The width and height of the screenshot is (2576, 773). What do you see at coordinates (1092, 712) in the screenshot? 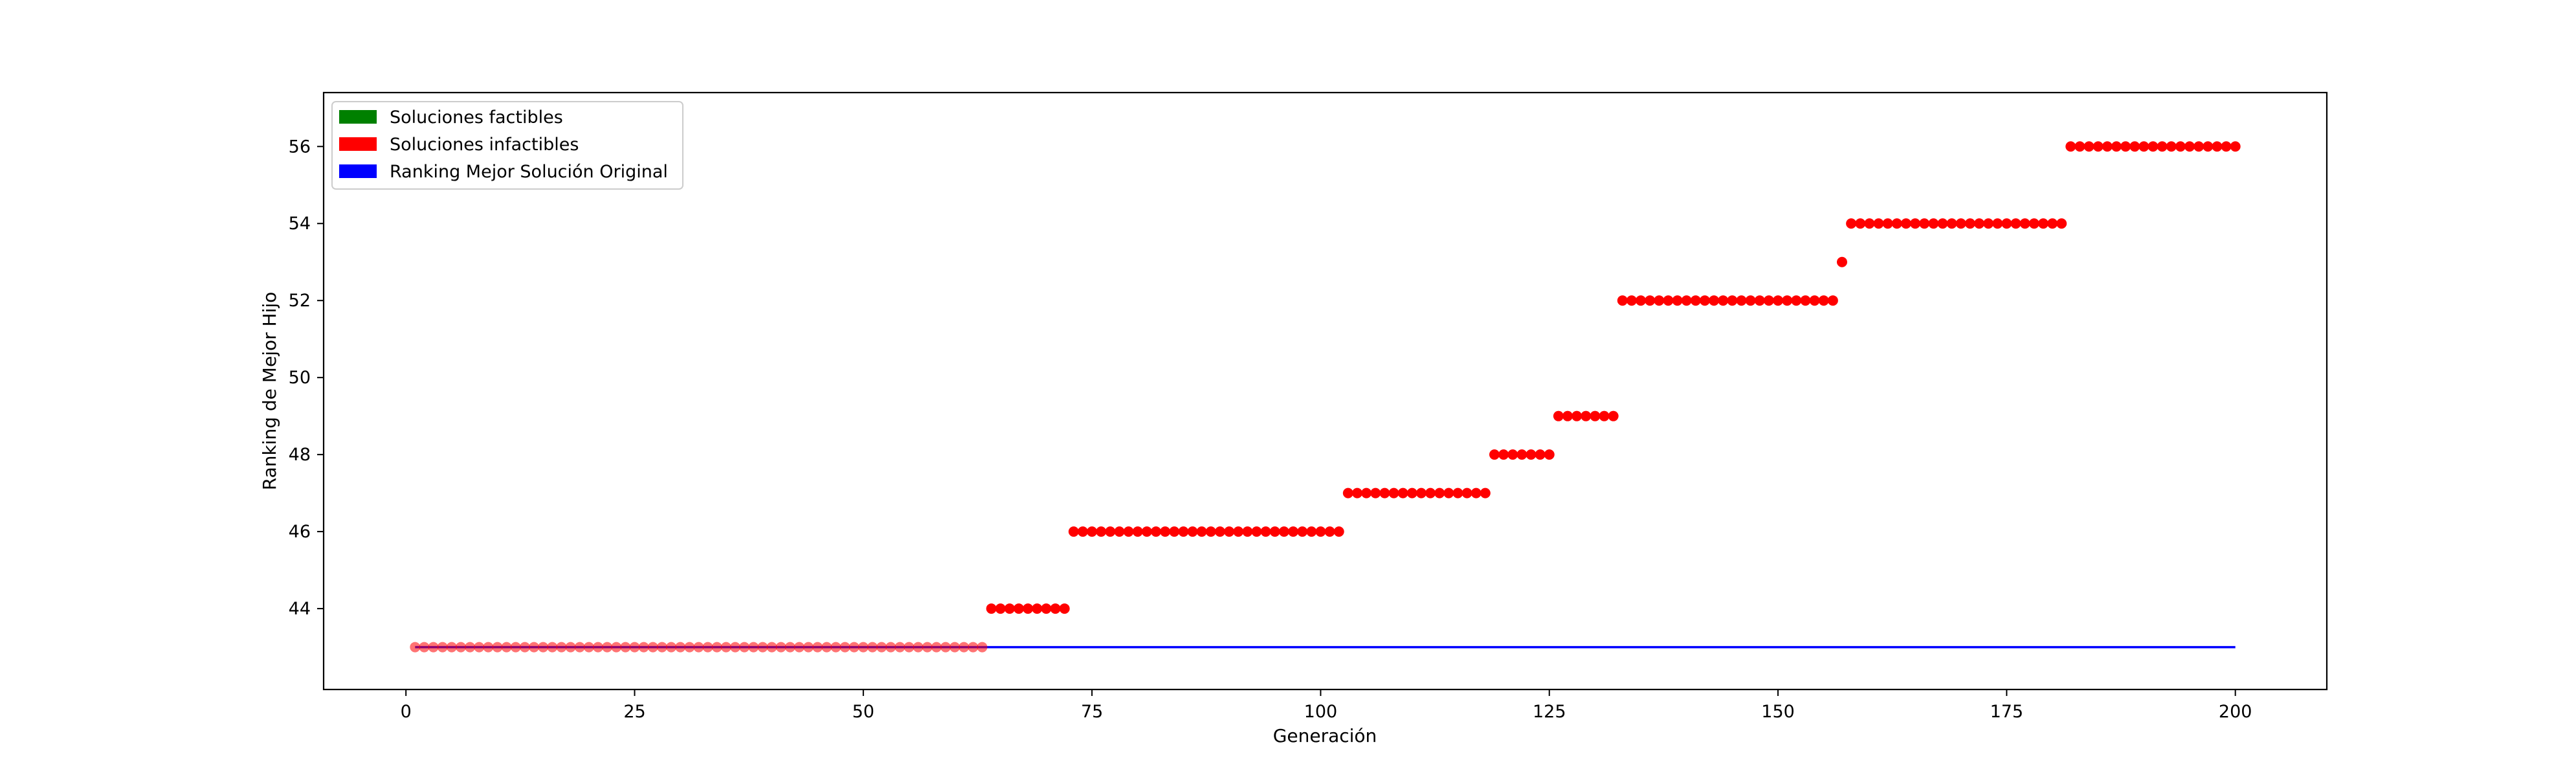
I see `x-tick-label: 75` at bounding box center [1092, 712].